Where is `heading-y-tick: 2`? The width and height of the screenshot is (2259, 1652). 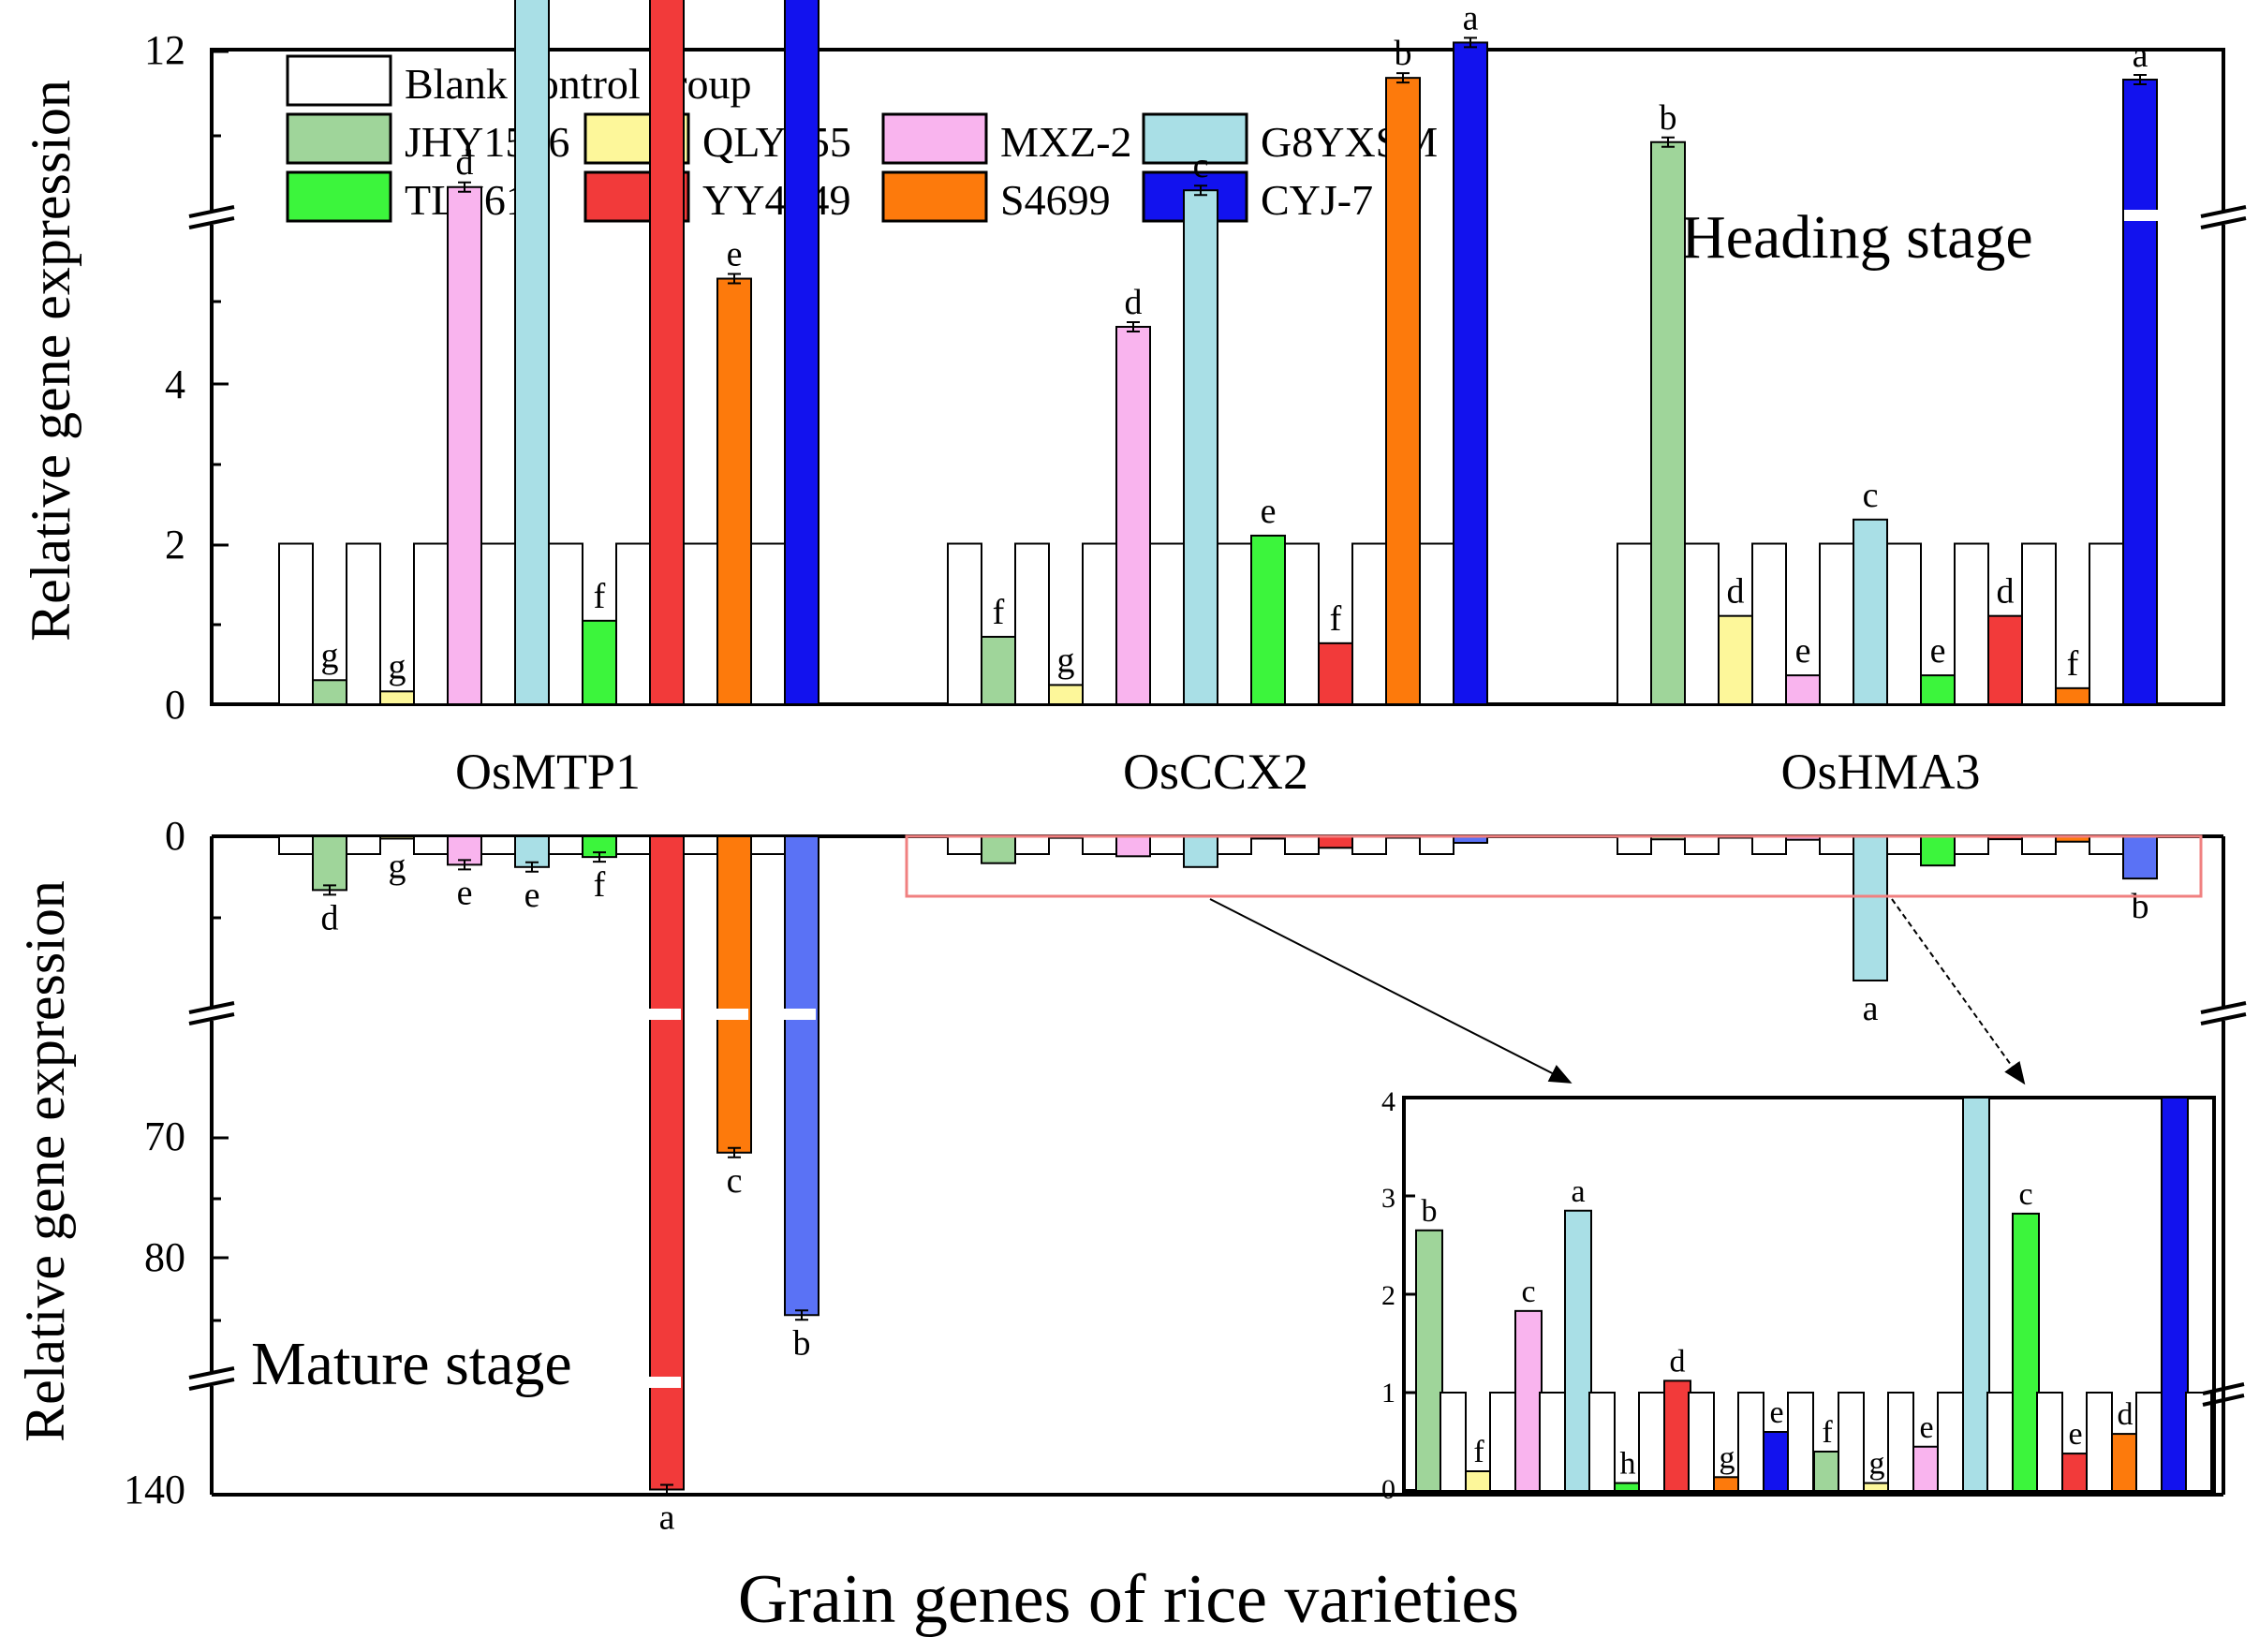
heading-y-tick: 2 is located at coordinates (175, 545).